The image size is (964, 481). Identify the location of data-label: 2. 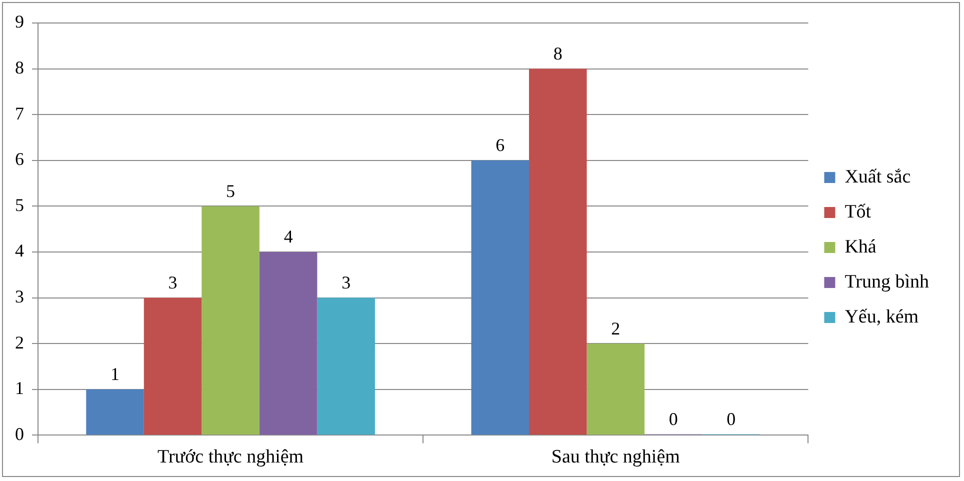
(615, 328).